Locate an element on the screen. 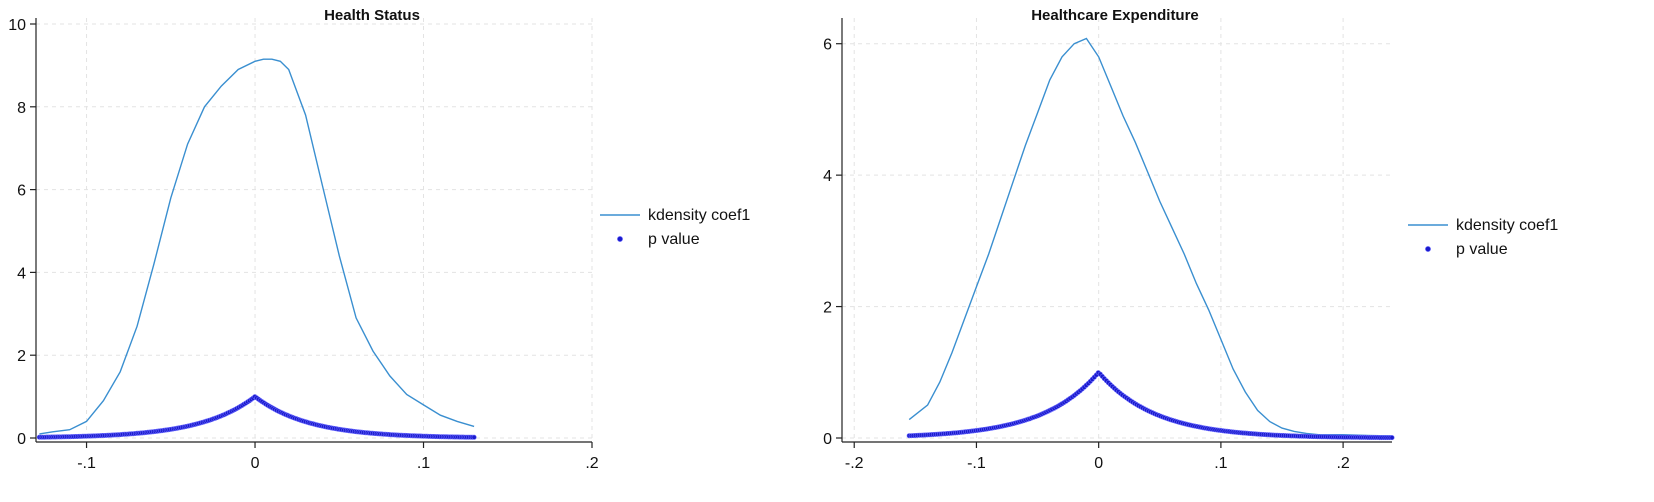 This screenshot has width=1654, height=502. x-tick-label: -.2 is located at coordinates (854, 463).